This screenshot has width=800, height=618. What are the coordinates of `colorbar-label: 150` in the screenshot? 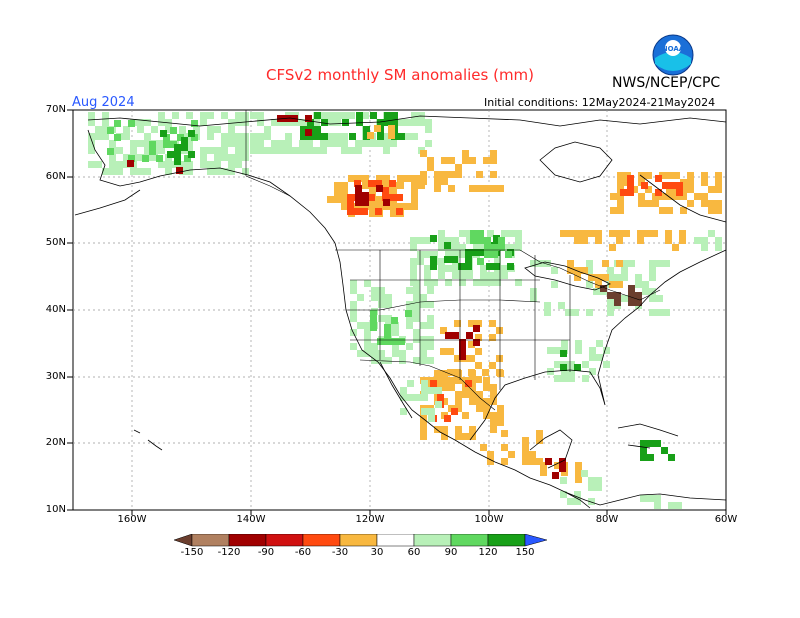 It's located at (525, 552).